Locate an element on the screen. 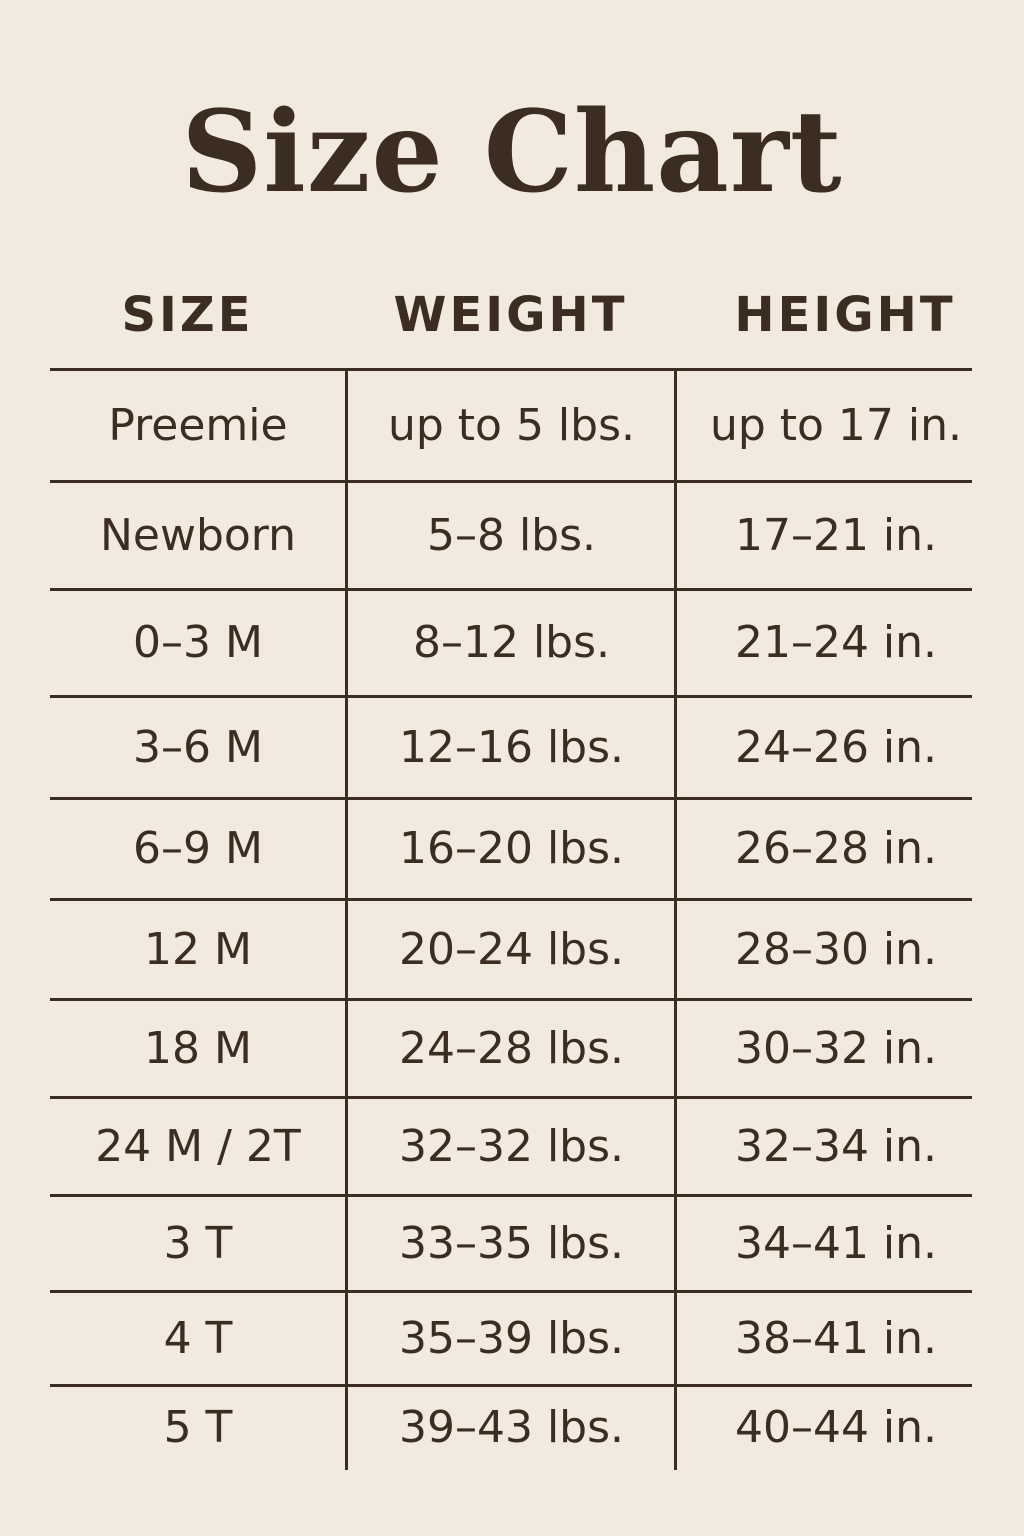  weight-cell: 20–24 lbs. is located at coordinates (511, 949).